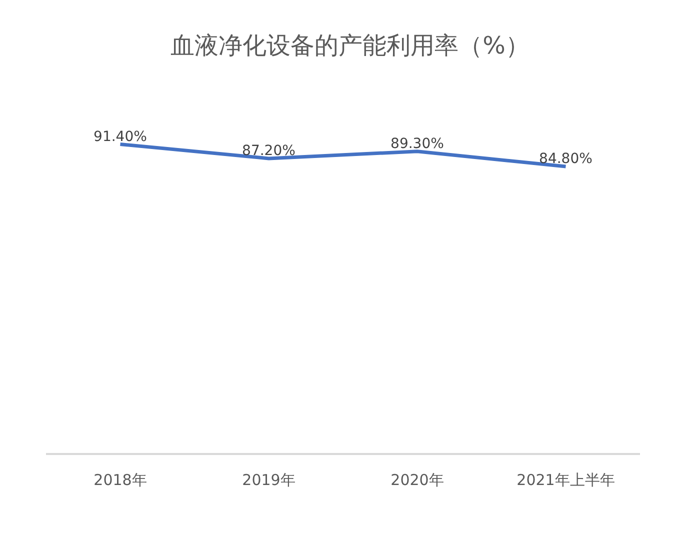 This screenshot has height=555, width=700. What do you see at coordinates (565, 159) in the screenshot?
I see `data-label: 84.80%` at bounding box center [565, 159].